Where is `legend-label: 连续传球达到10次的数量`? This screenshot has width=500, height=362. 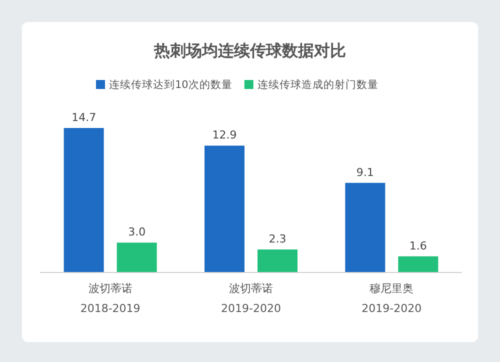 legend-label: 连续传球达到10次的数量 is located at coordinates (170, 84).